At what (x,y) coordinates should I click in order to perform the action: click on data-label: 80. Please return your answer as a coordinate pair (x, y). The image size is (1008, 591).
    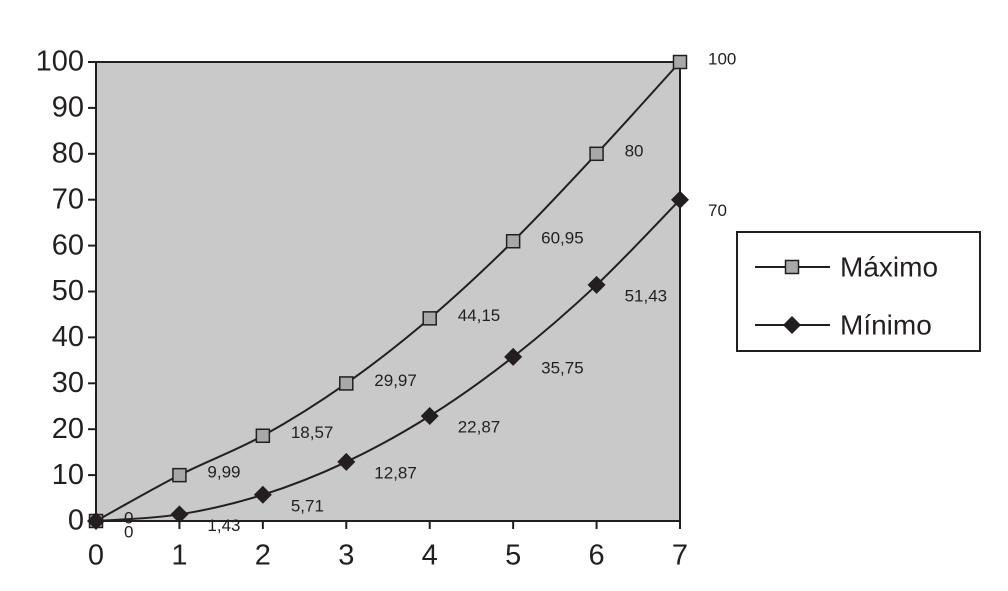
    Looking at the image, I should click on (634, 150).